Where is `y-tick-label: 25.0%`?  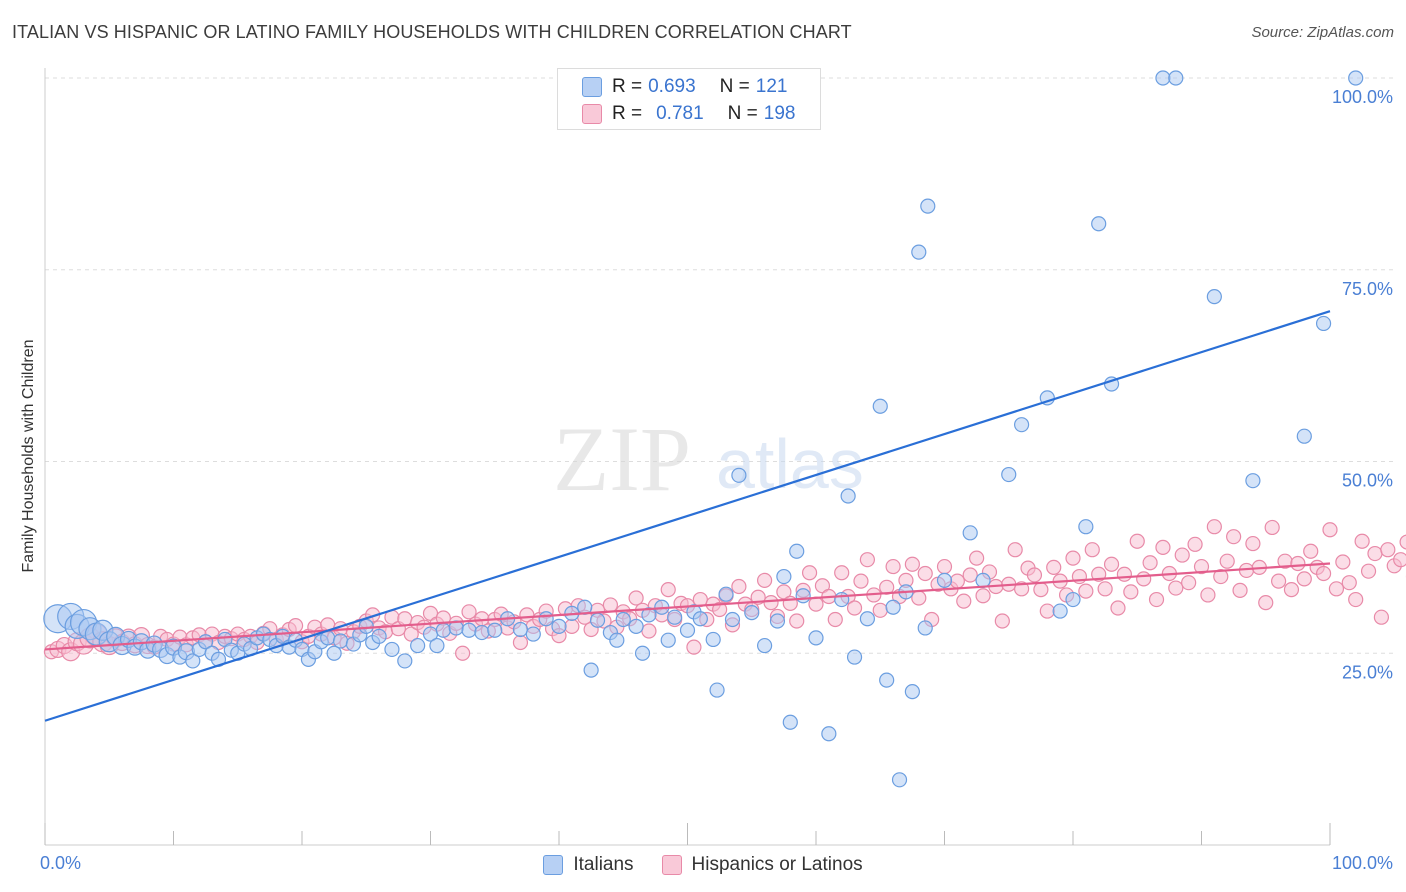
y-tick-label: 25.0% is located at coordinates (1367, 672).